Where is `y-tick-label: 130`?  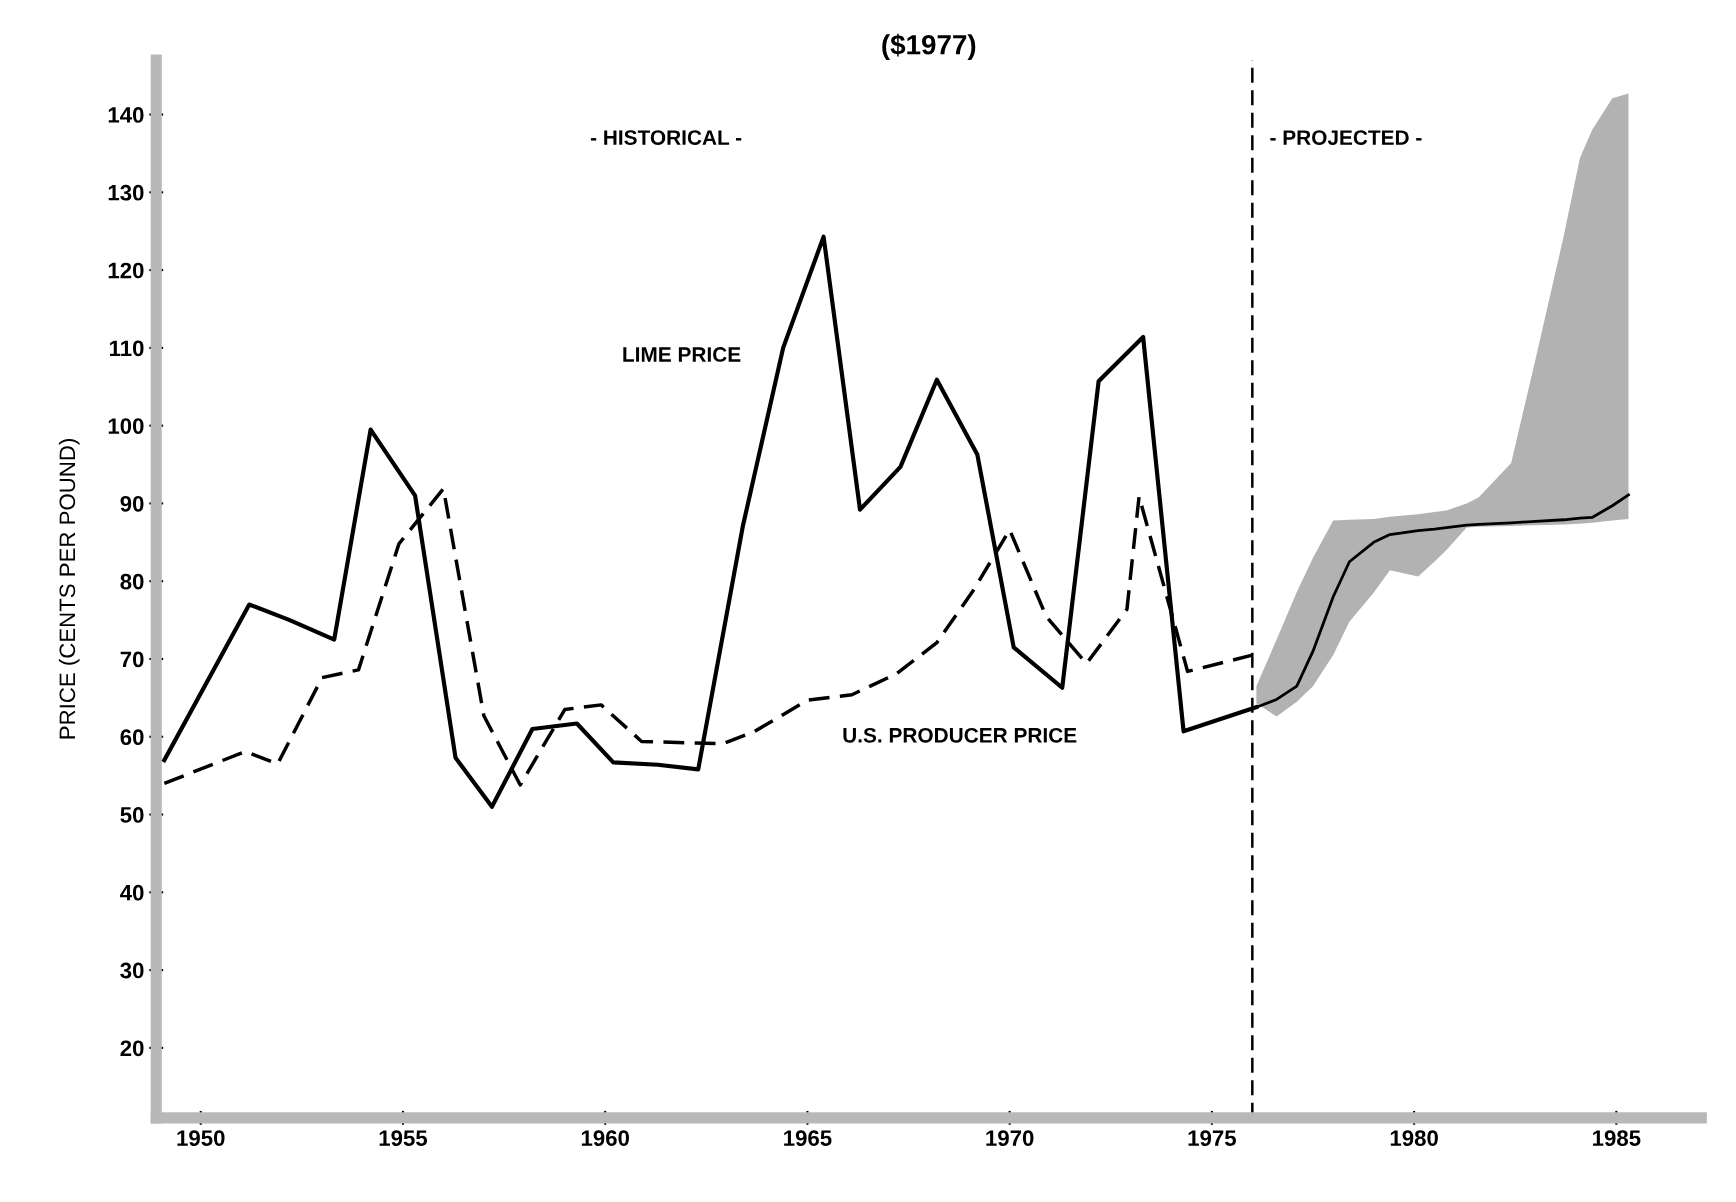 y-tick-label: 130 is located at coordinates (126, 192).